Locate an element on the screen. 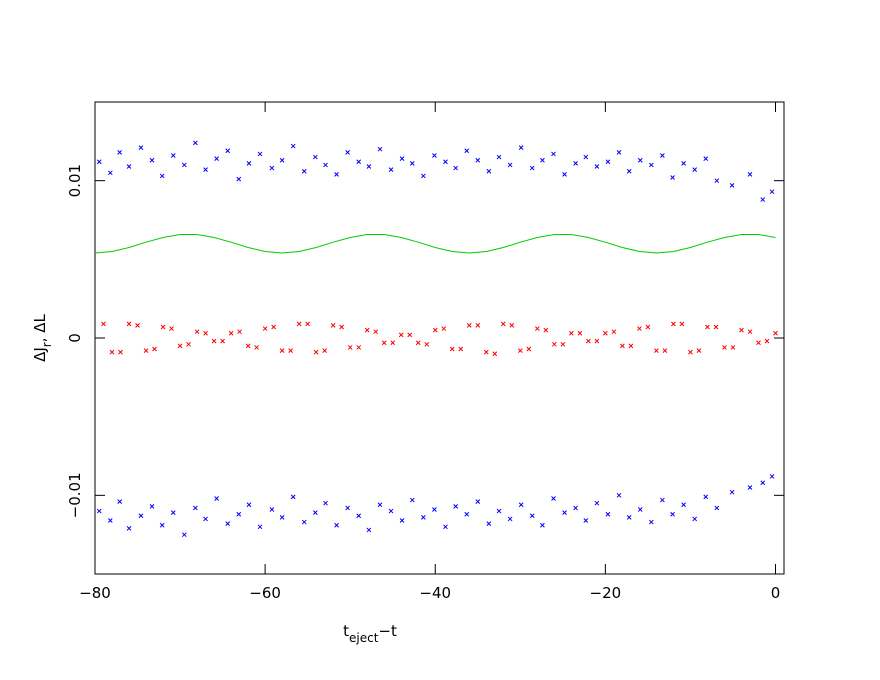 Image resolution: width=880 pixels, height=680 pixels. x-tick-label: −40 is located at coordinates (435, 593).